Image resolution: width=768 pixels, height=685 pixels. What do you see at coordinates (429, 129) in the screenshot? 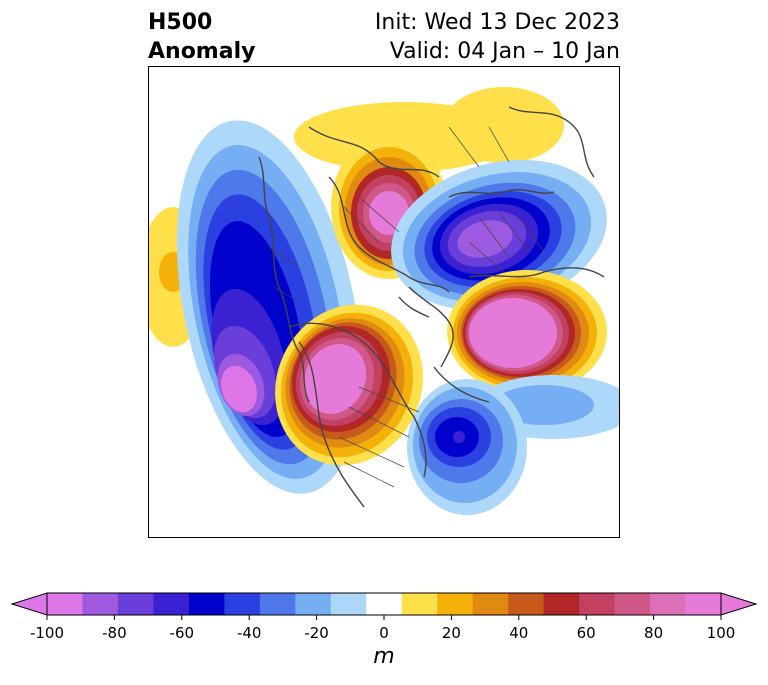
I see `anomaly-ridge-north` at bounding box center [429, 129].